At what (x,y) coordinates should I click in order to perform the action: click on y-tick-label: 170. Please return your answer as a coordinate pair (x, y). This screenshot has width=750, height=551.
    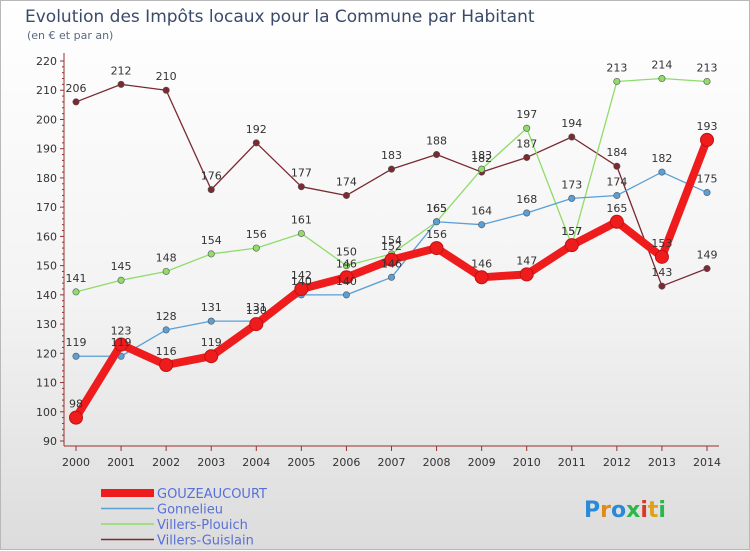
    Looking at the image, I should click on (46, 207).